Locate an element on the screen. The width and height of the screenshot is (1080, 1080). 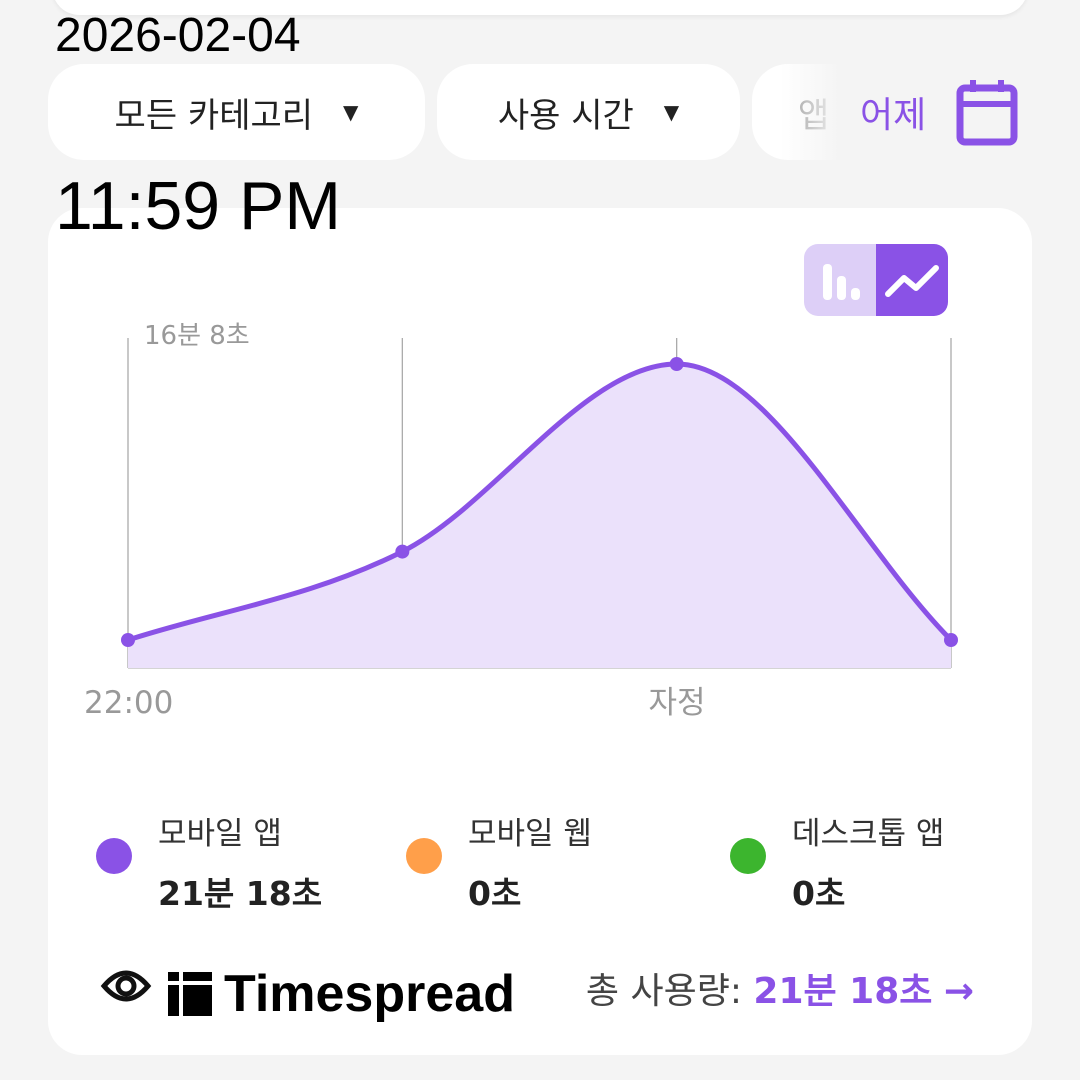
x-tick-label: 22:00 is located at coordinates (128, 703).